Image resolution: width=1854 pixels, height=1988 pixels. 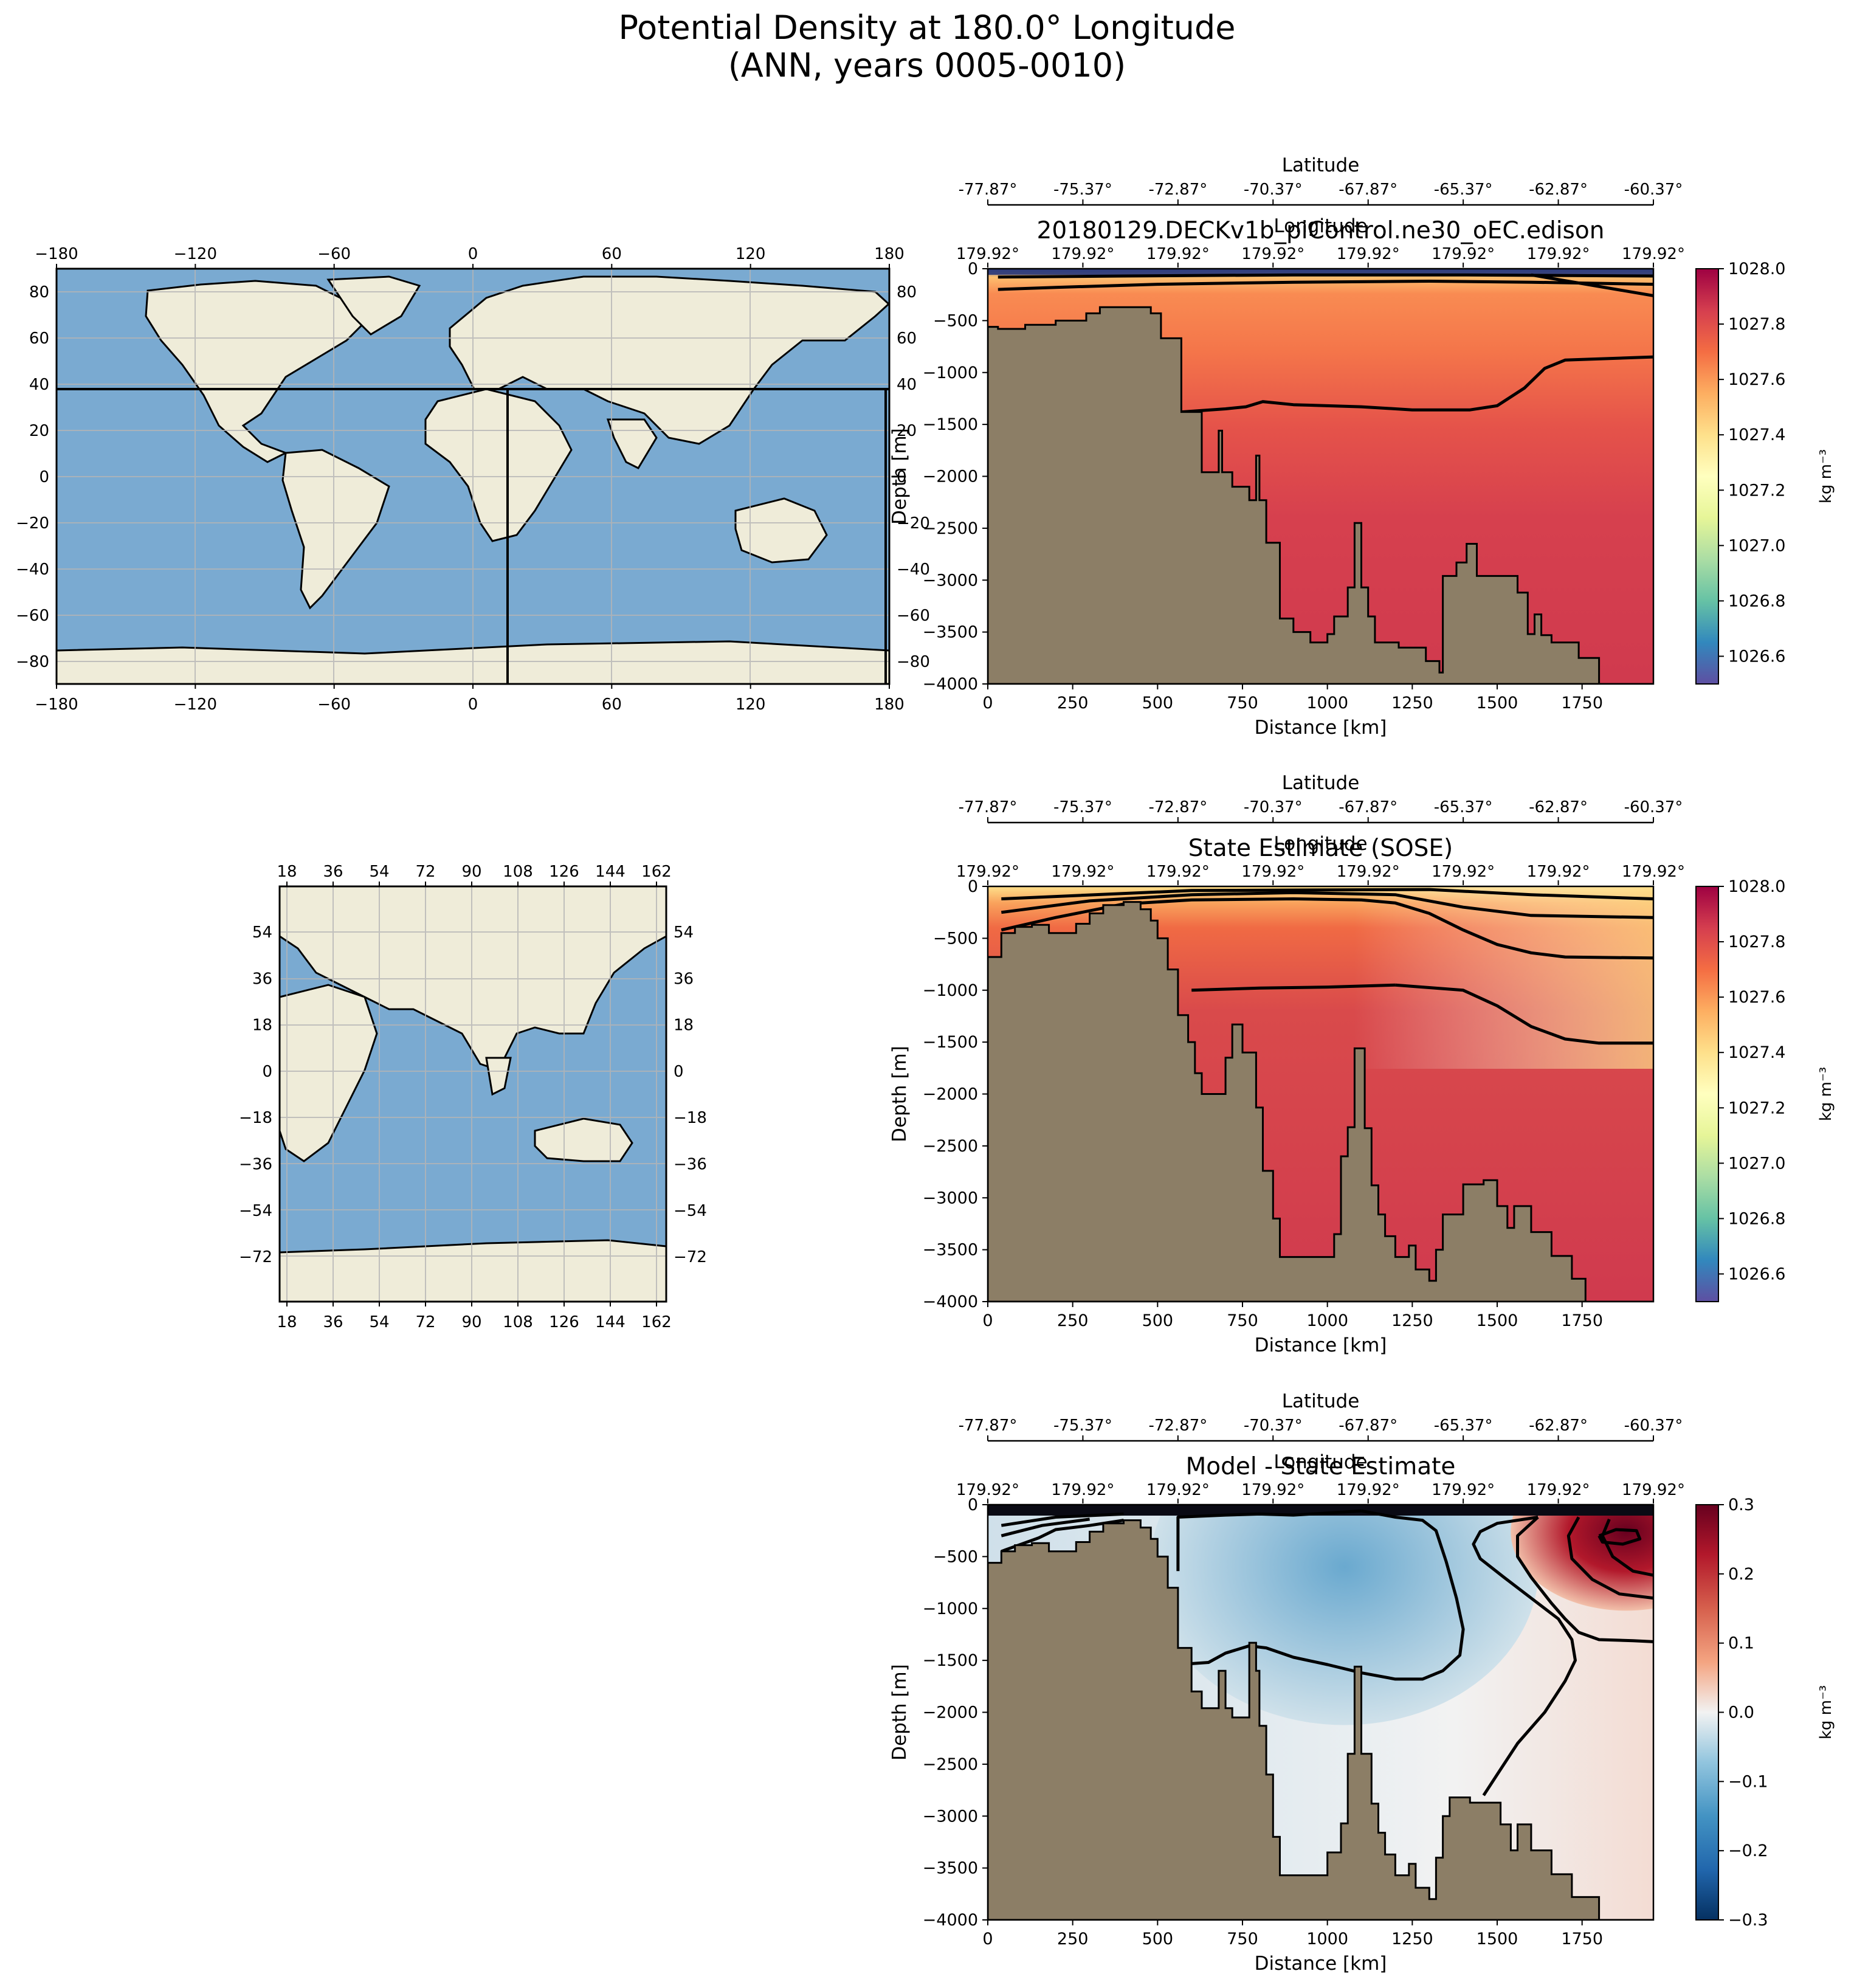 I want to click on map-lon-tick-label: 36, so click(x=333, y=872).